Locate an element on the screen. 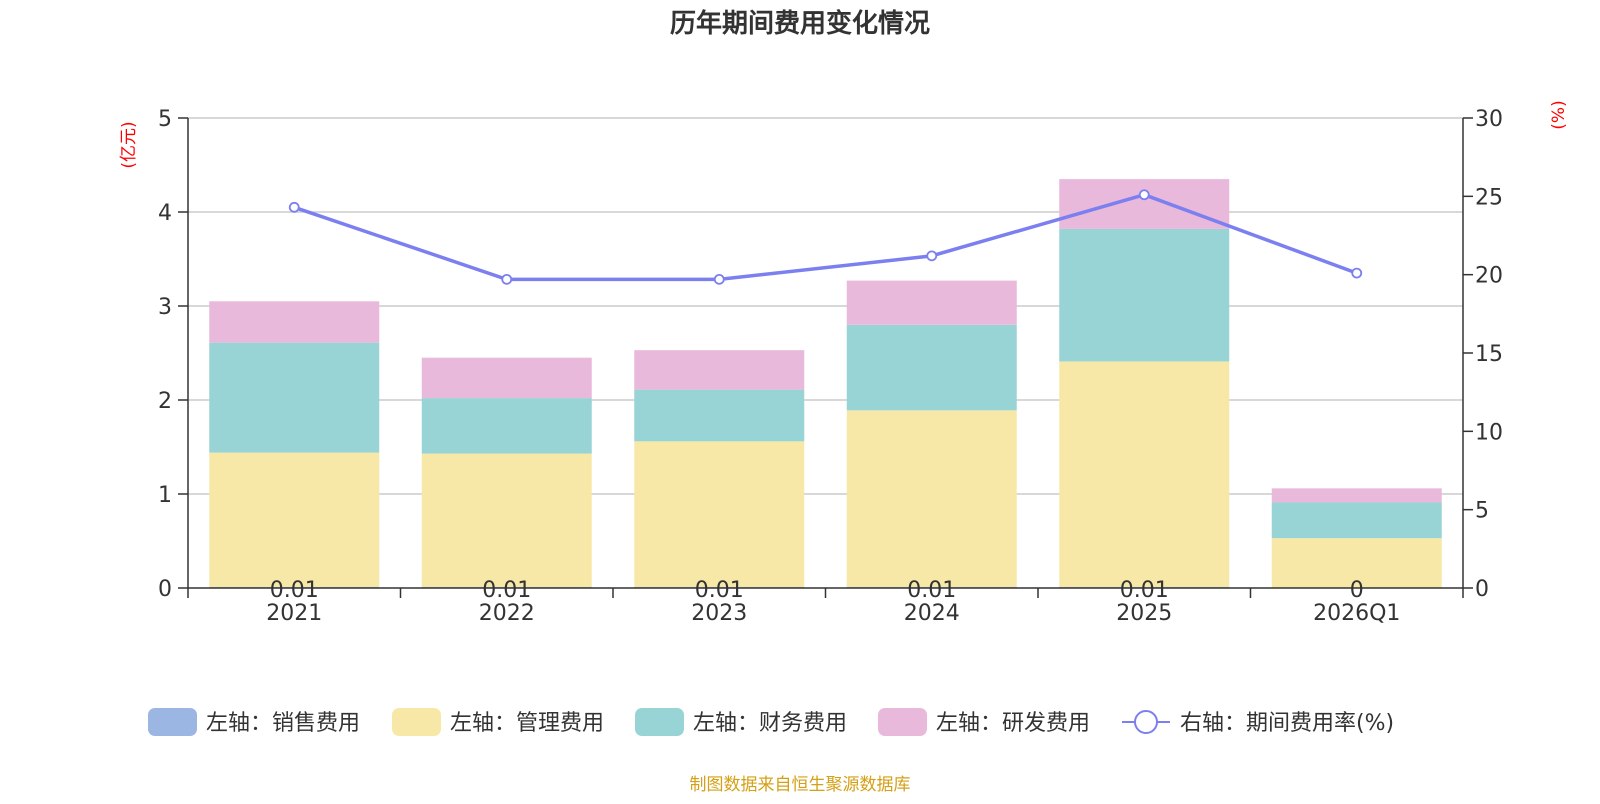  legend-label: 右轴：期间费用率(%) is located at coordinates (1287, 723).